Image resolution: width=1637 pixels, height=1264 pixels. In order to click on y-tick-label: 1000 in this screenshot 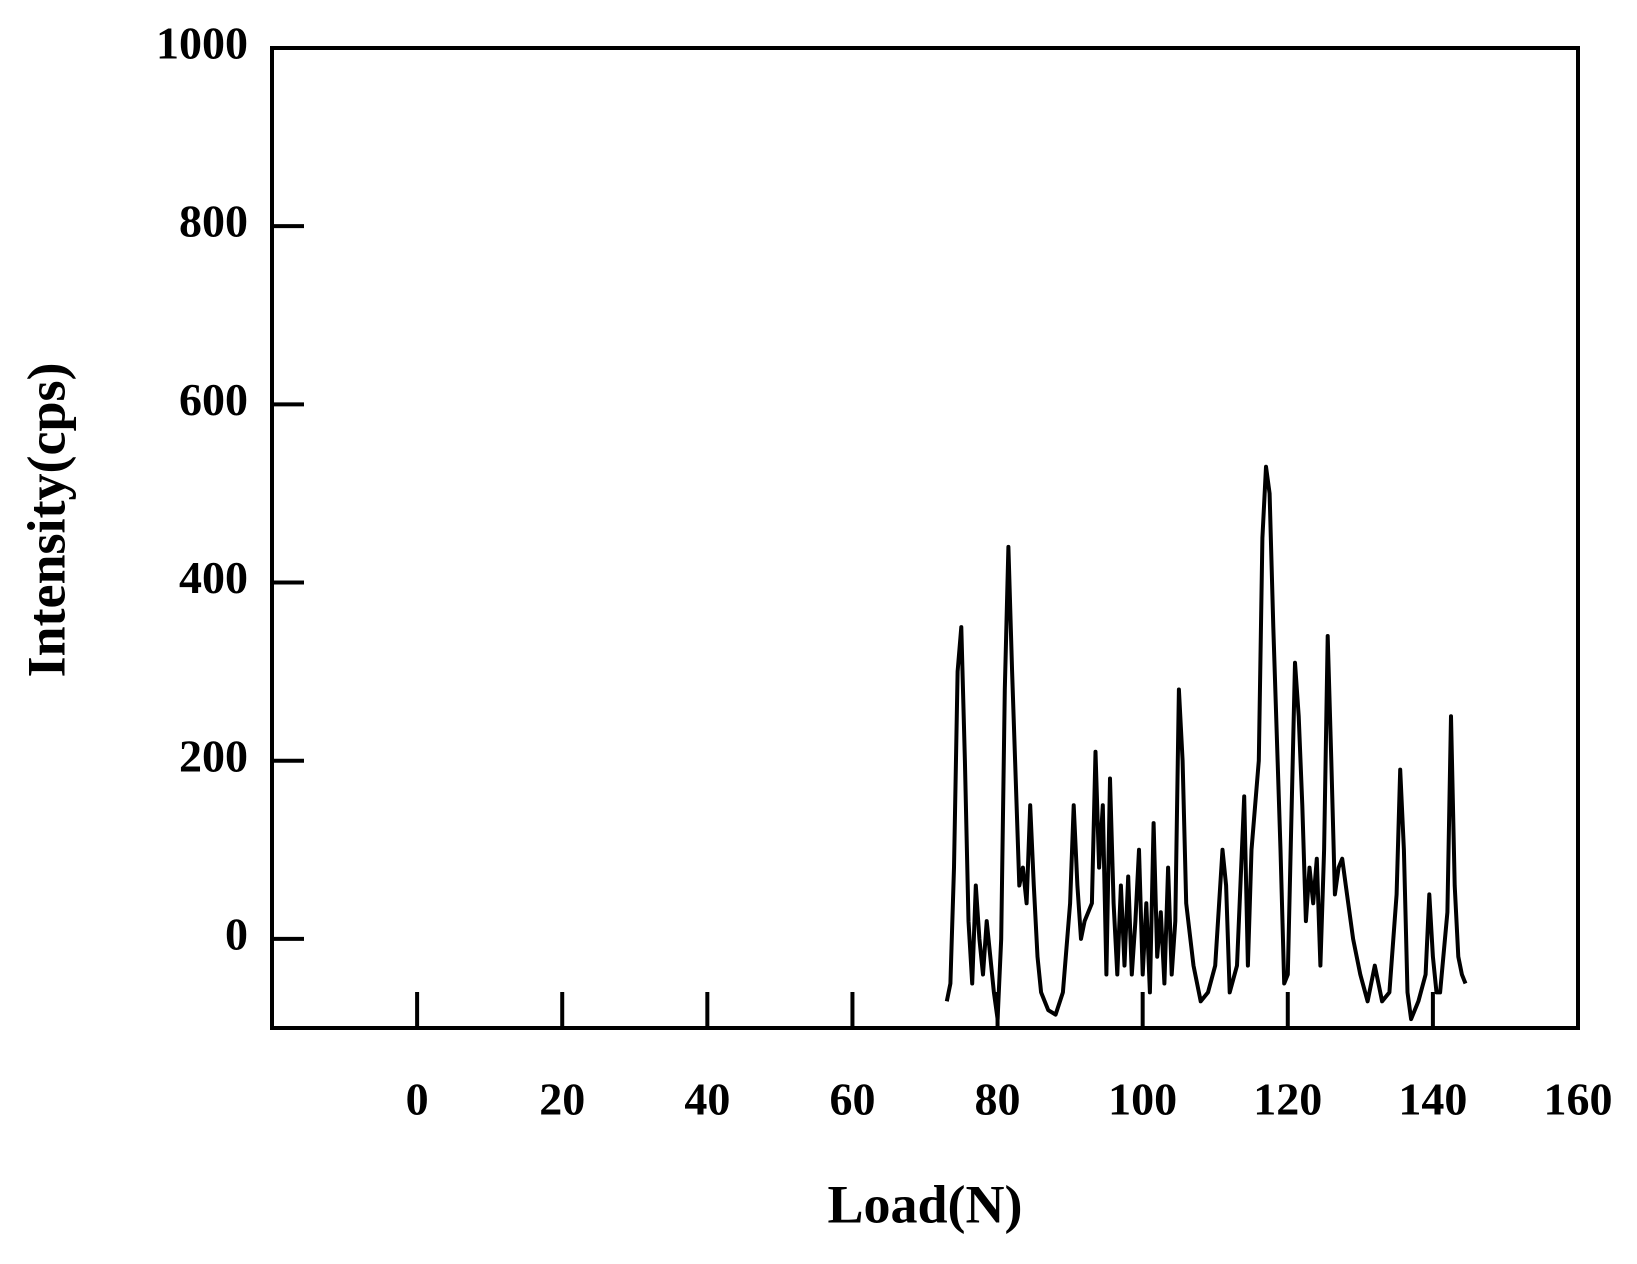, I will do `click(202, 43)`.